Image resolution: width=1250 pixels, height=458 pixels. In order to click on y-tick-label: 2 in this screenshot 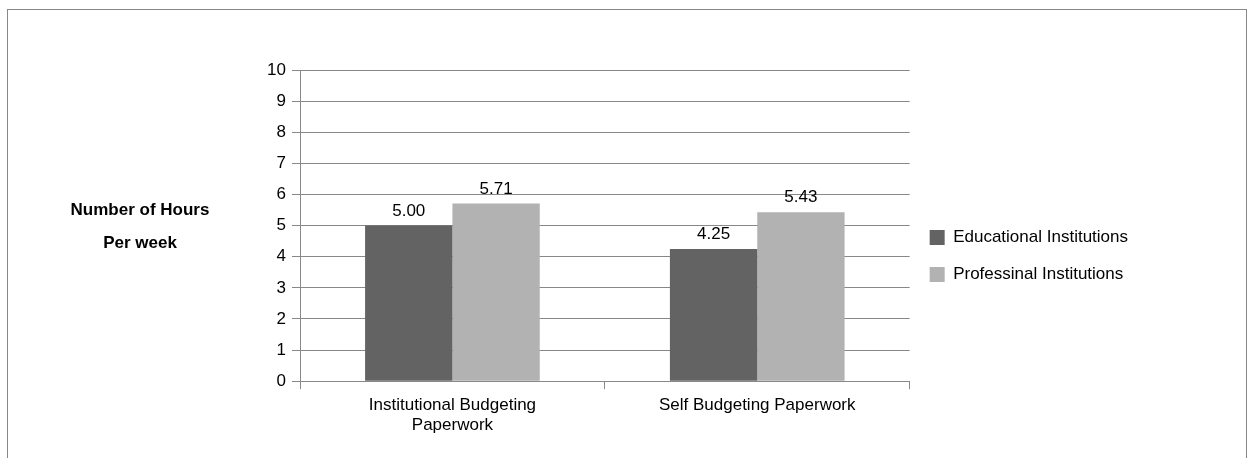, I will do `click(281, 318)`.